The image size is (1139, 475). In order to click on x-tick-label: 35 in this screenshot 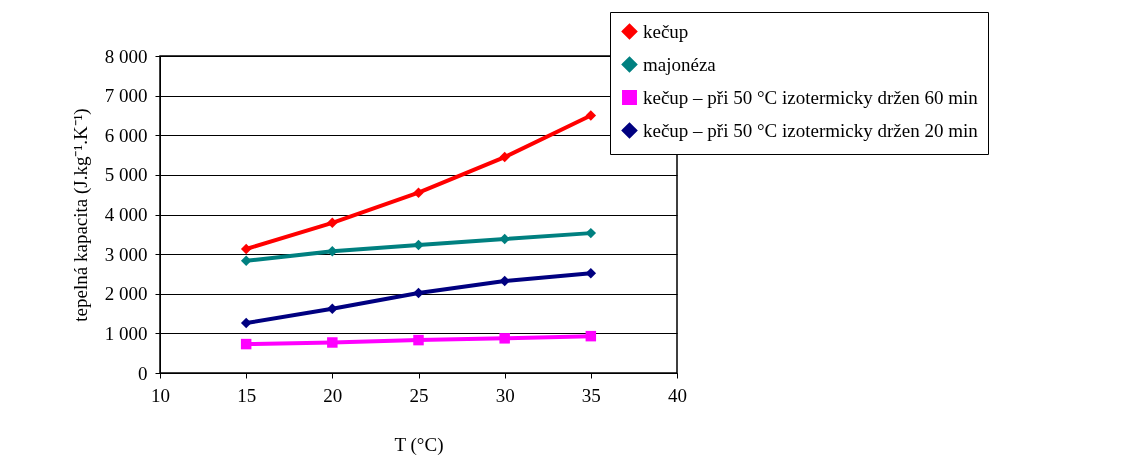, I will do `click(591, 395)`.